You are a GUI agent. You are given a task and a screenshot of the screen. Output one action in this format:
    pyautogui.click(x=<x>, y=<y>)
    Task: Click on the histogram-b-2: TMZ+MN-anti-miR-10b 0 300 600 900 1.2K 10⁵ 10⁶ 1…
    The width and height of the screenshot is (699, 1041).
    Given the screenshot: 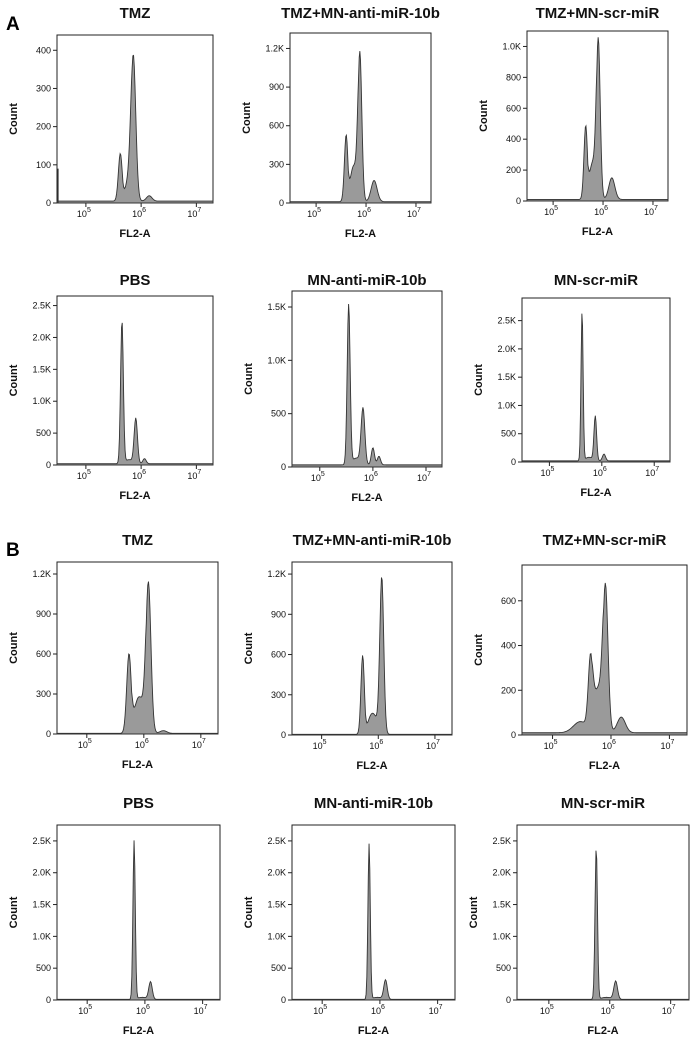 What is the action you would take?
    pyautogui.click(x=348, y=652)
    